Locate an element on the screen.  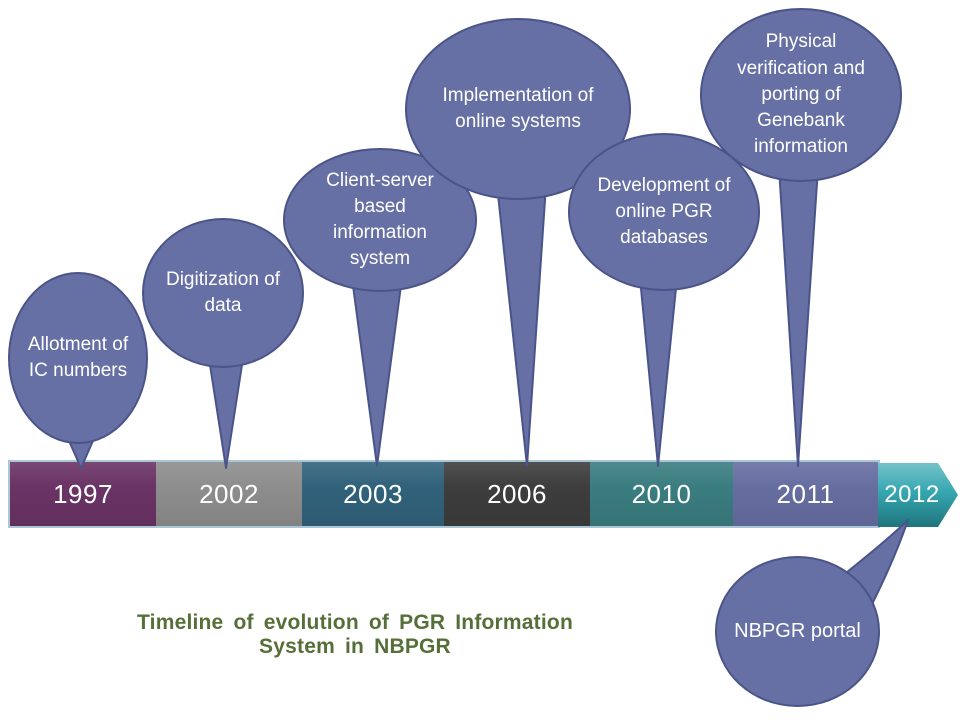
timeline-segment-2003: 2003 is located at coordinates (373, 494).